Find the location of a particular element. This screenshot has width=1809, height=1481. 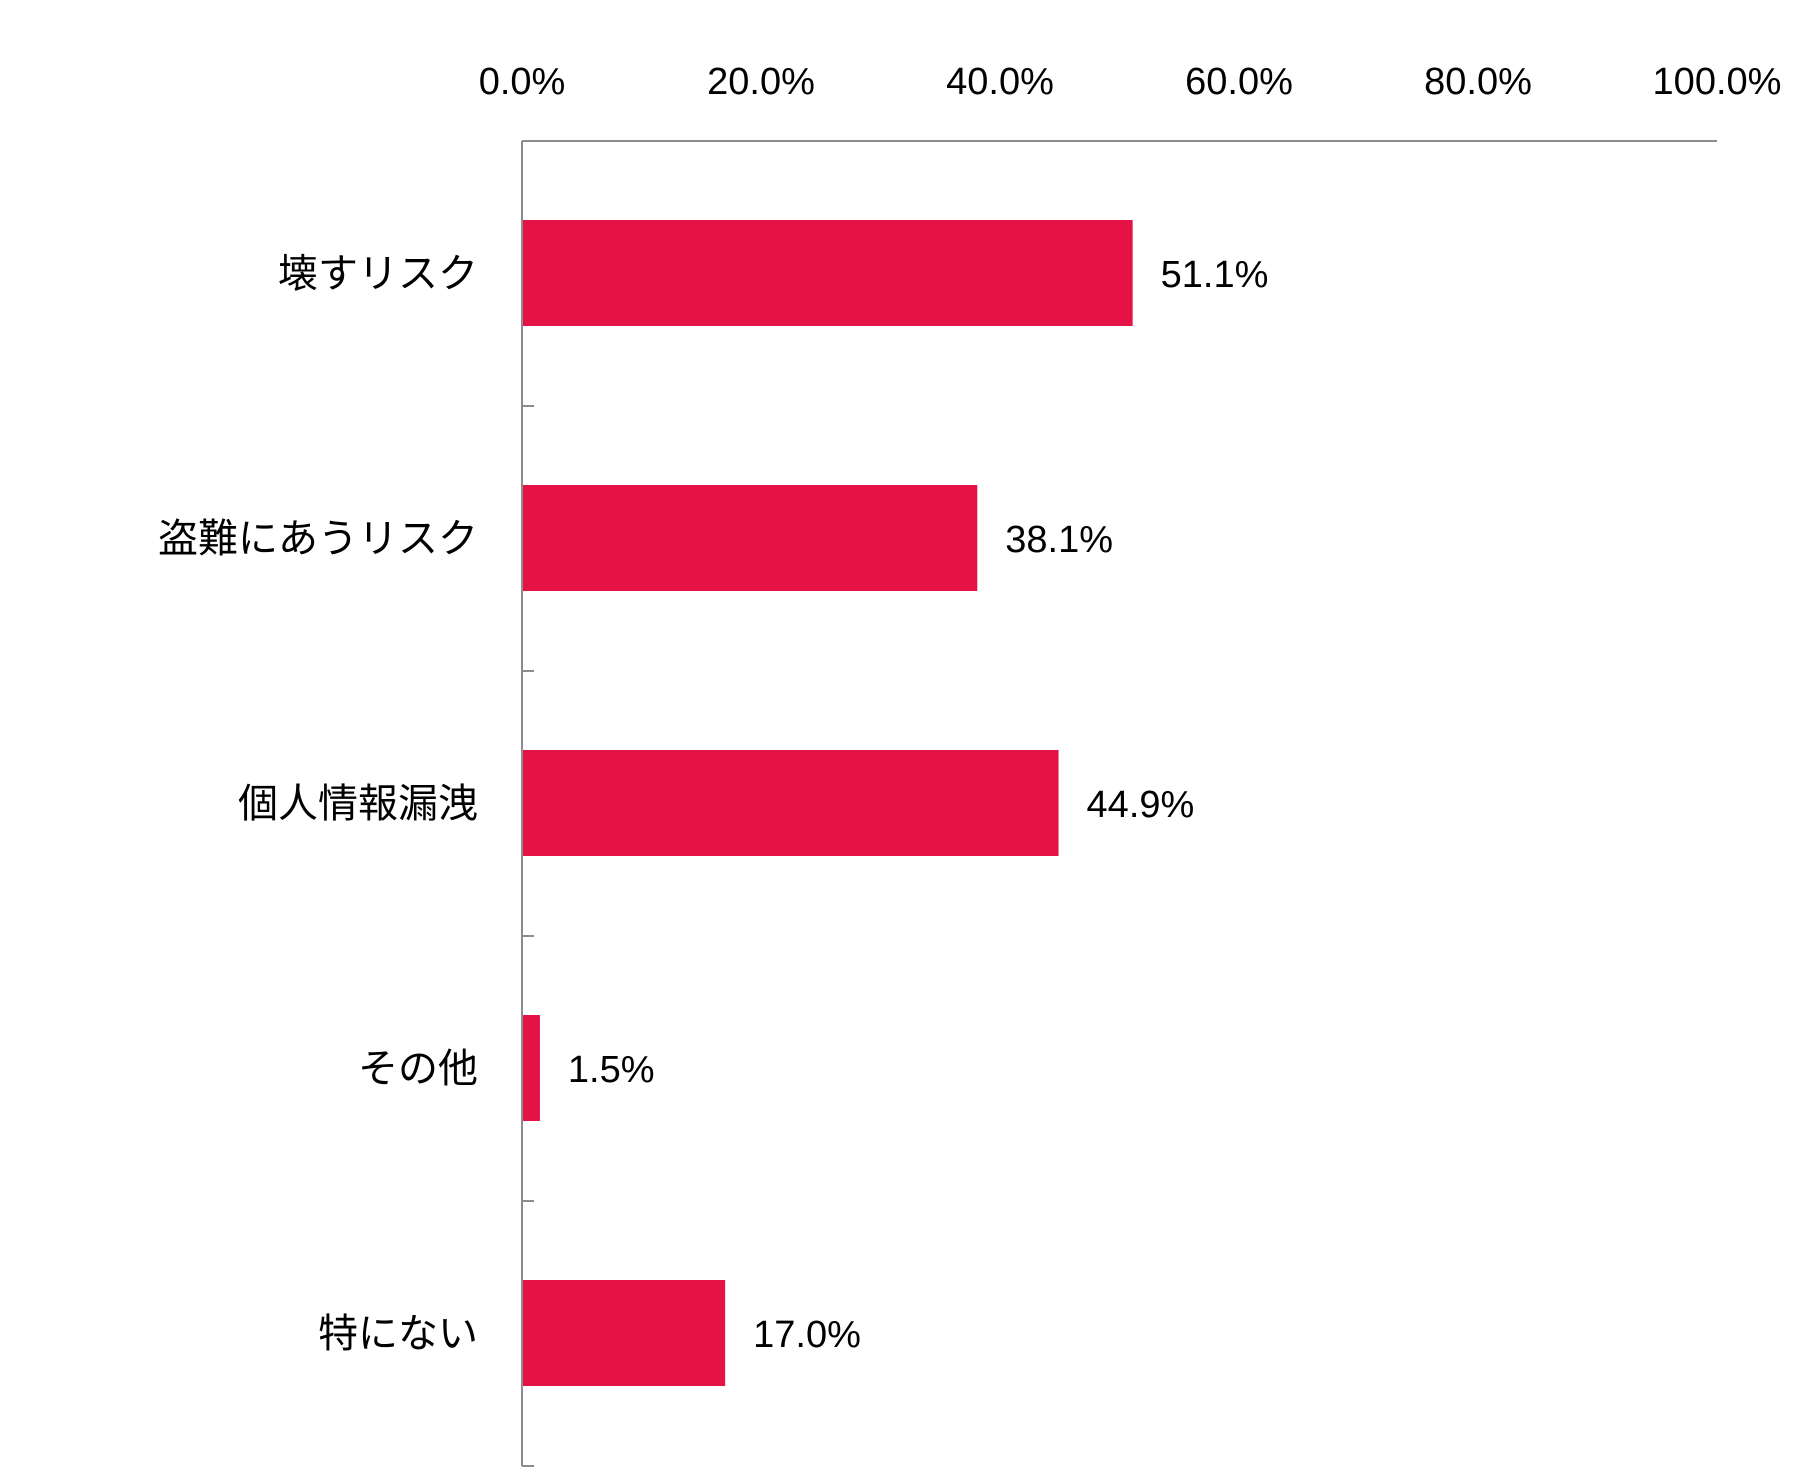

category-label: 個人情報漏洩 is located at coordinates (358, 804).